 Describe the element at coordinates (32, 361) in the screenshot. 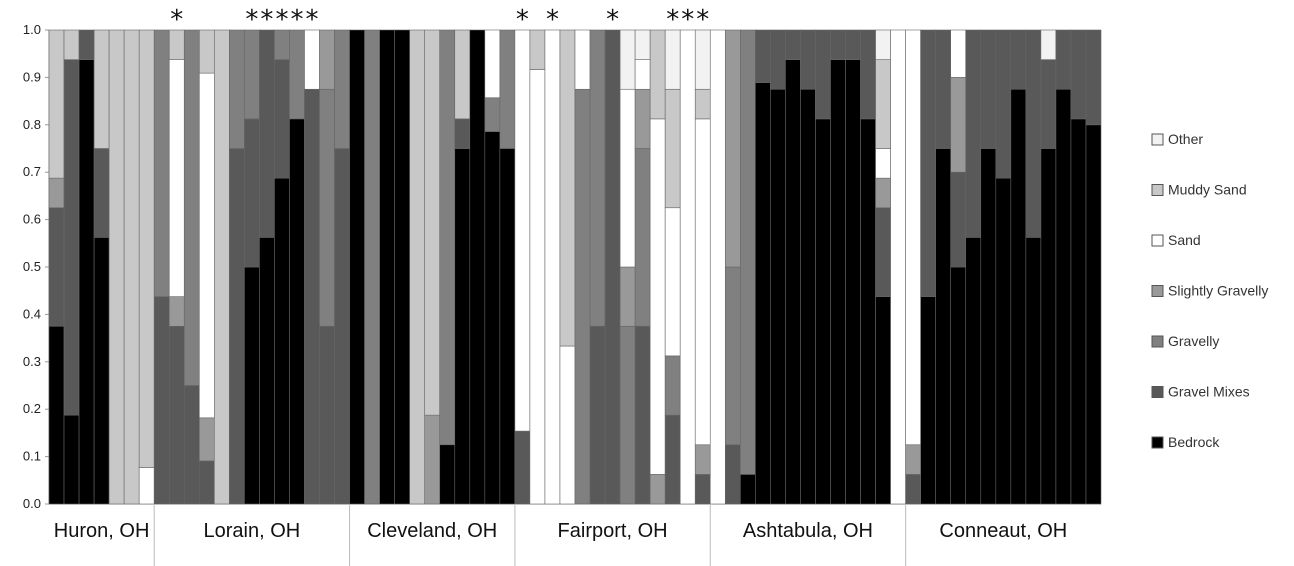

I see `y-tick-label: 0.3` at that location.